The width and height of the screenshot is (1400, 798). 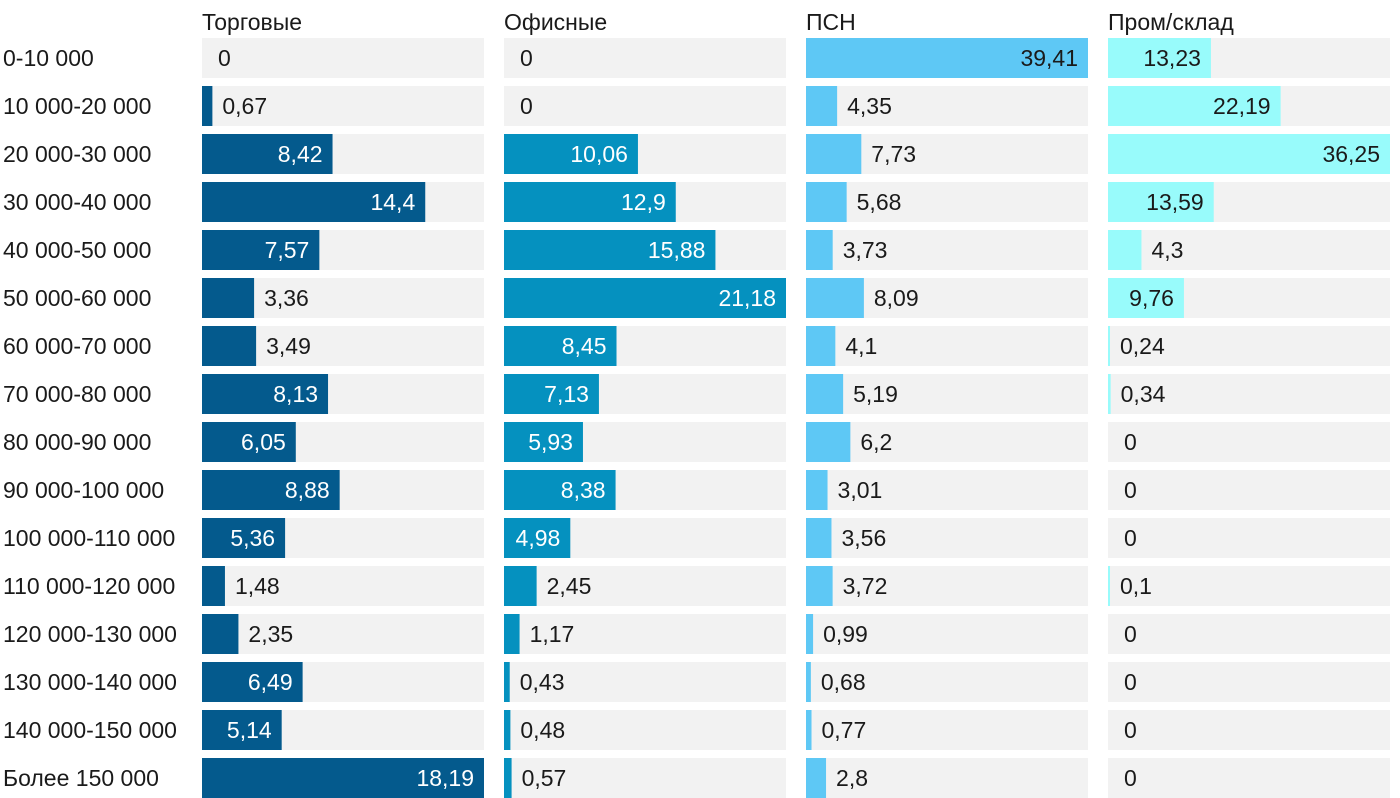 What do you see at coordinates (569, 586) in the screenshot?
I see `value-label: 2,45` at bounding box center [569, 586].